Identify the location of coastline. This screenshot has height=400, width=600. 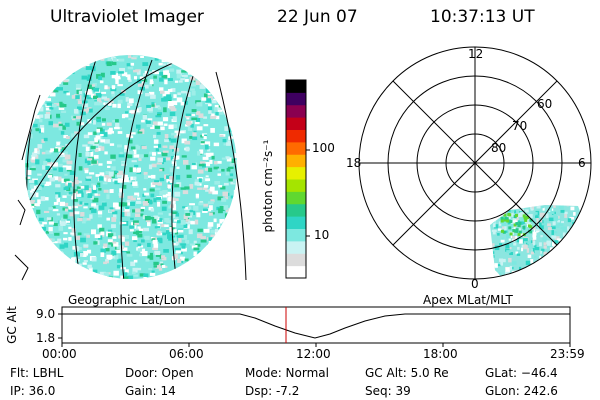
(27, 187).